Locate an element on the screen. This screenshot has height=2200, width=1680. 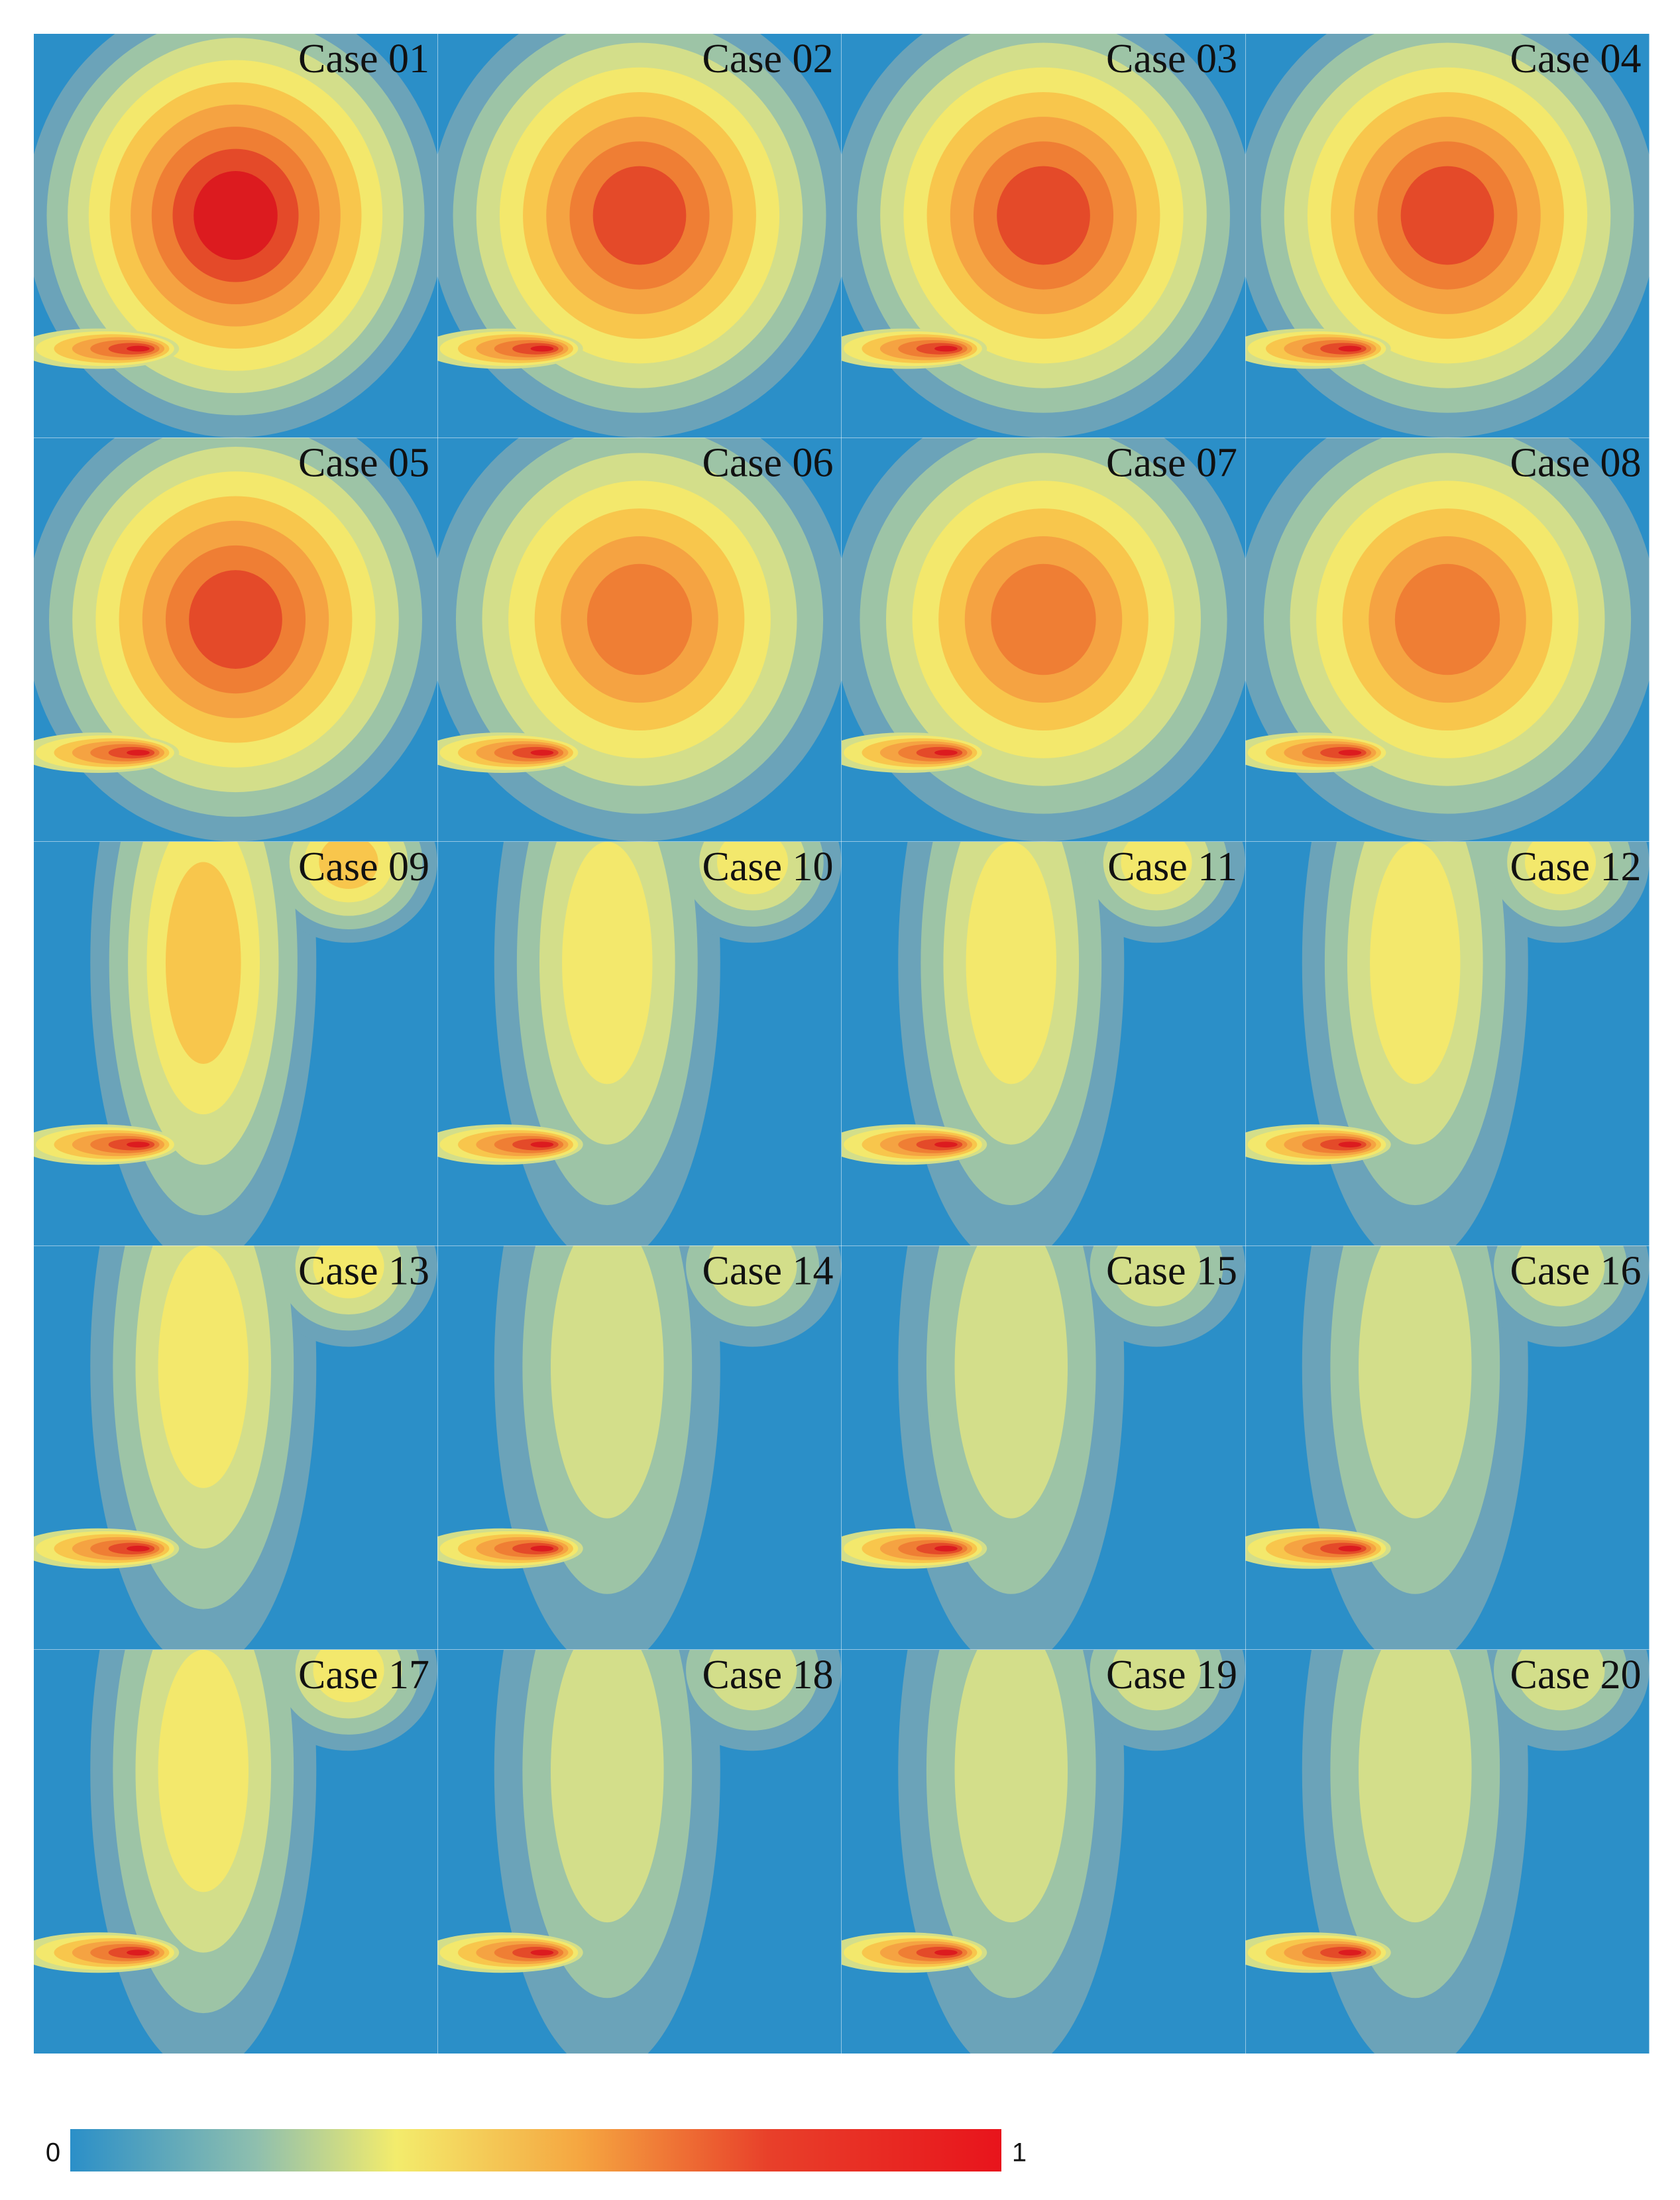
panel: Case 09 is located at coordinates (235, 1043).